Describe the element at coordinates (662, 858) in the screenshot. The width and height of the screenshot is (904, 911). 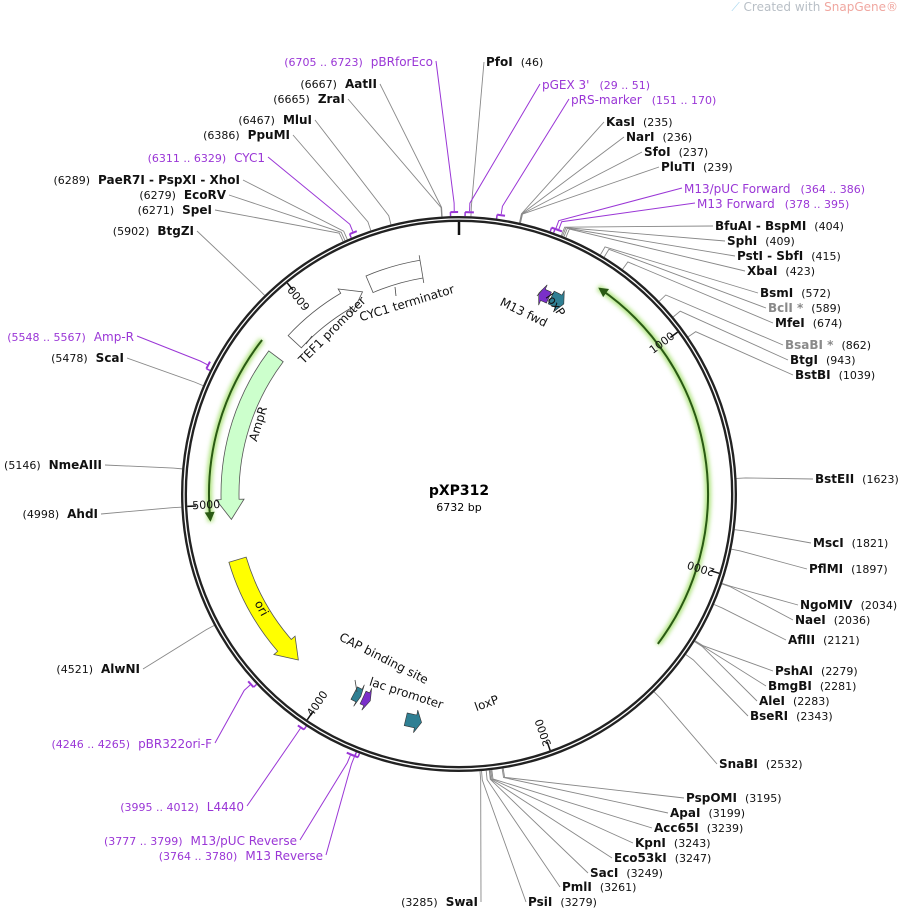
I see `enzyme-site-label: Eco53kI (3247)` at that location.